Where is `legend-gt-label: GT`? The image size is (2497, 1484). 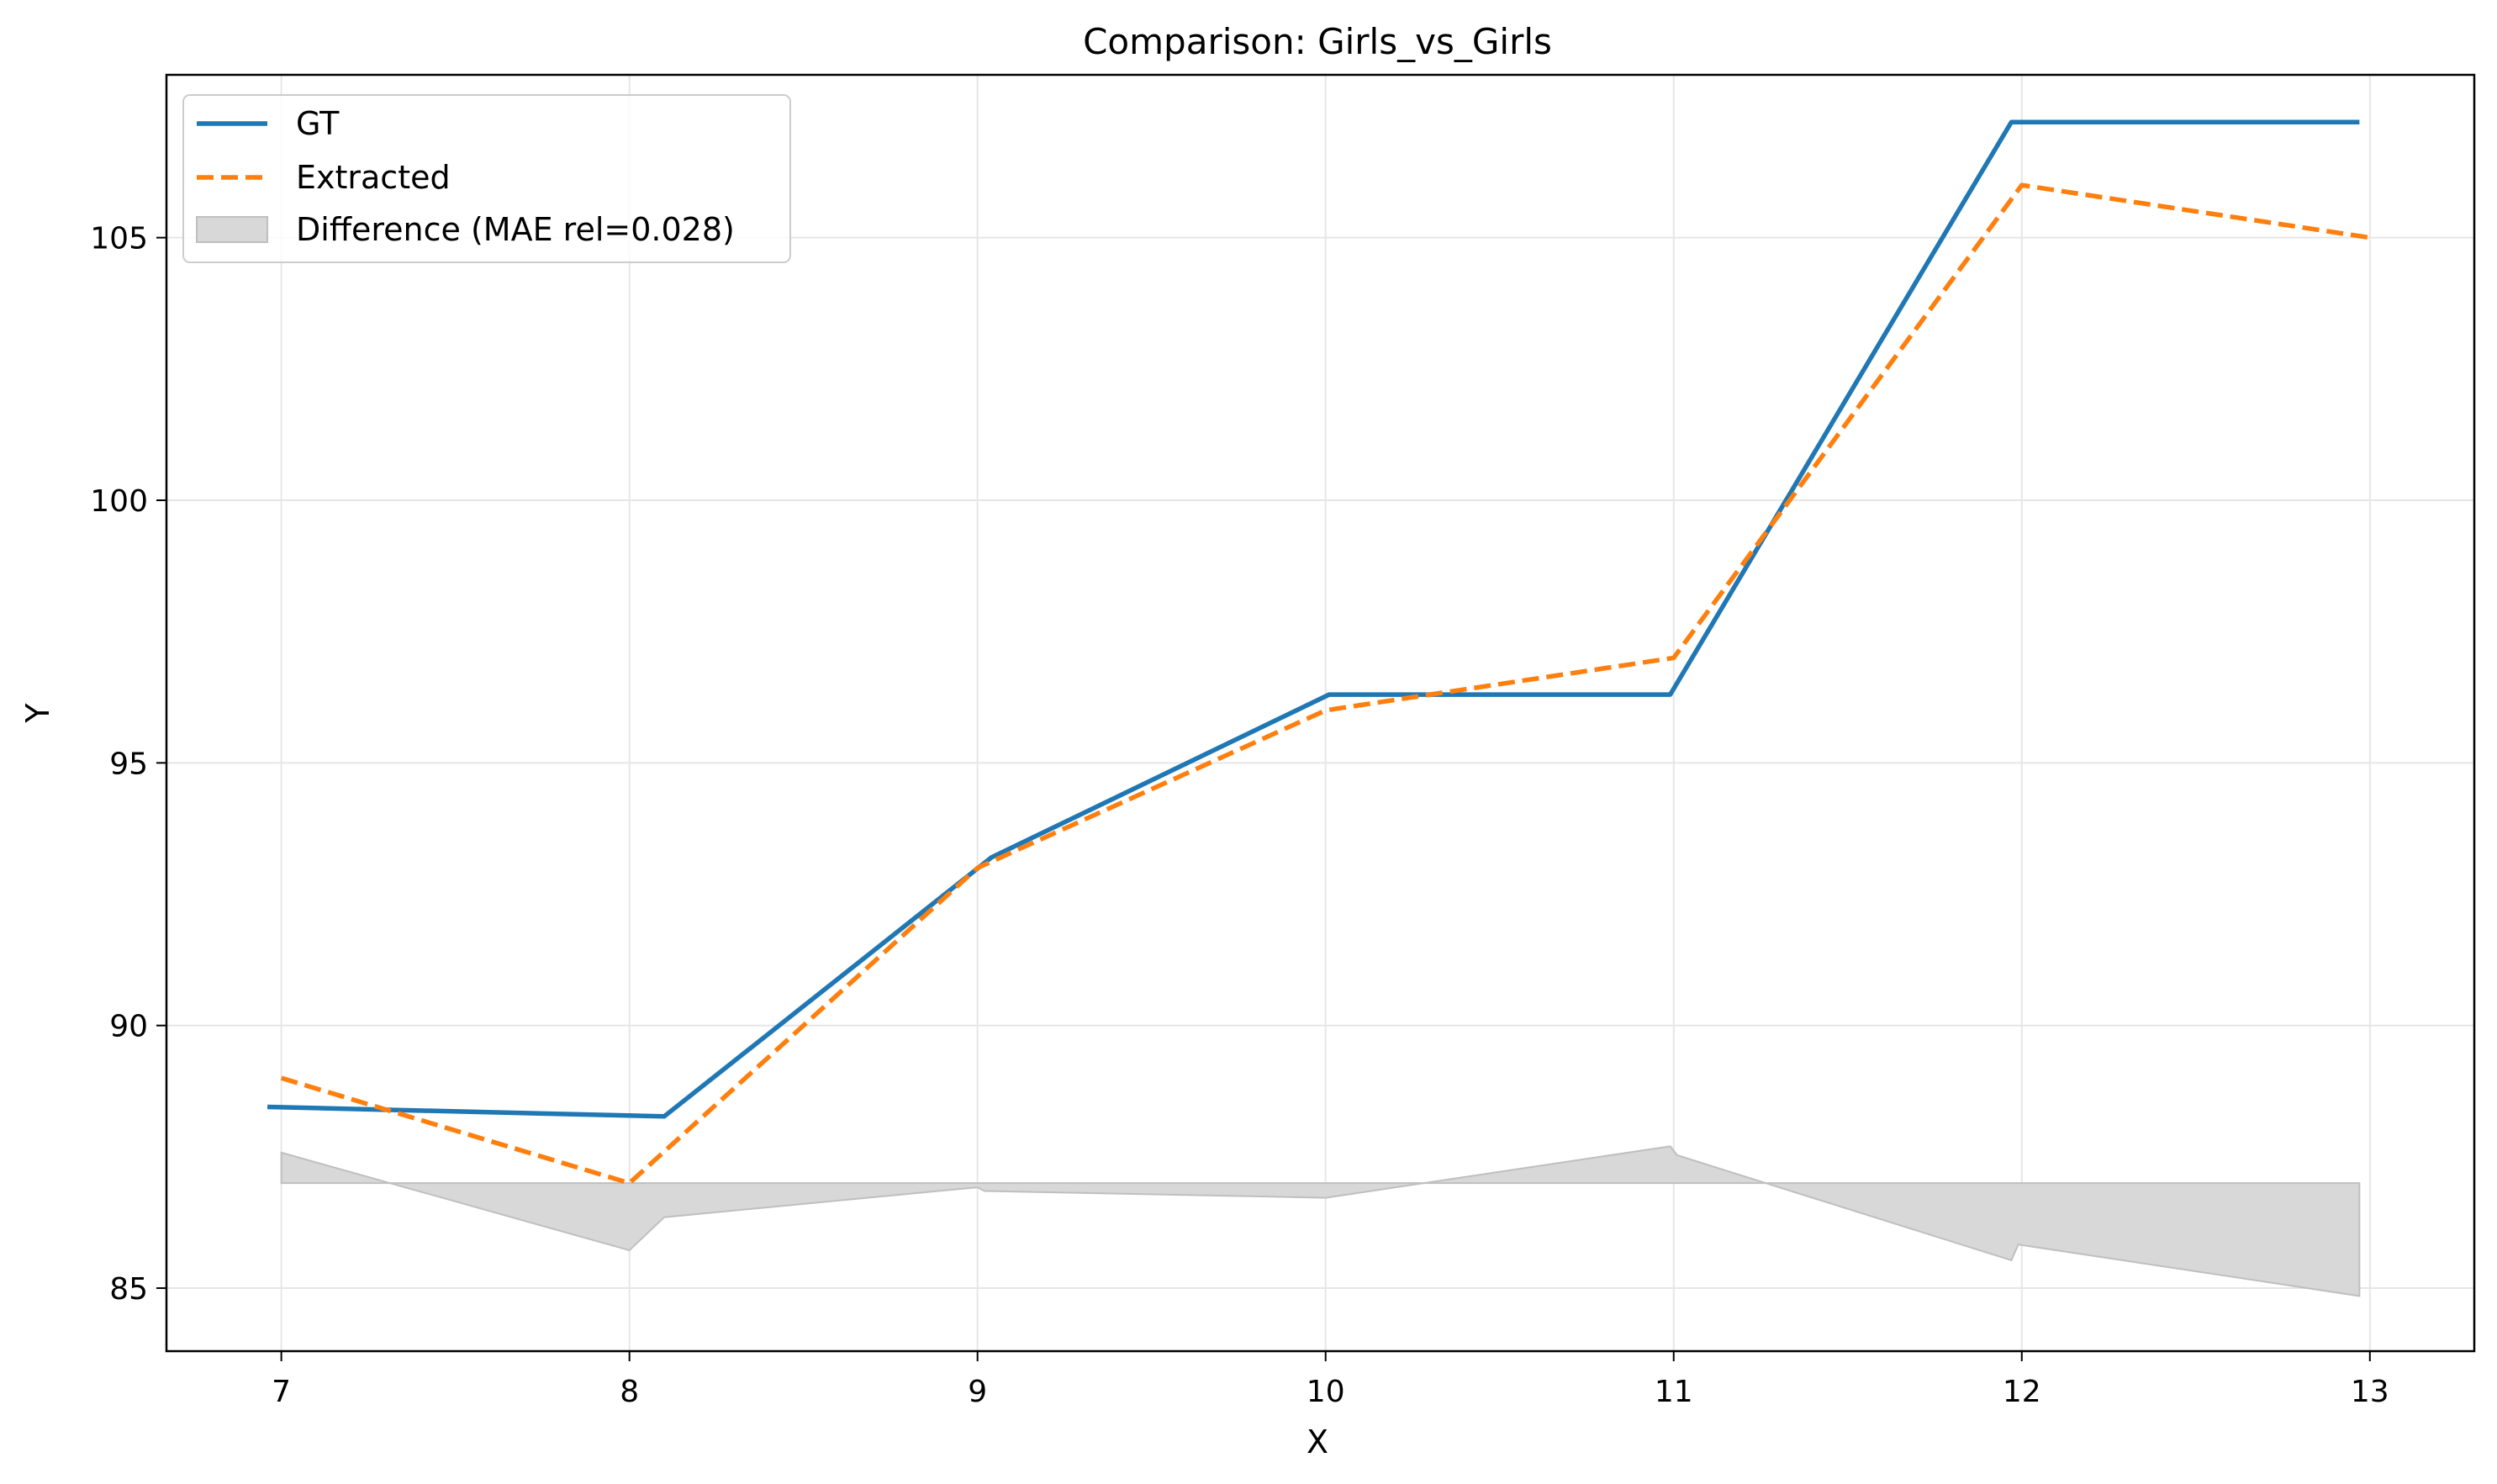 legend-gt-label: GT is located at coordinates (318, 123).